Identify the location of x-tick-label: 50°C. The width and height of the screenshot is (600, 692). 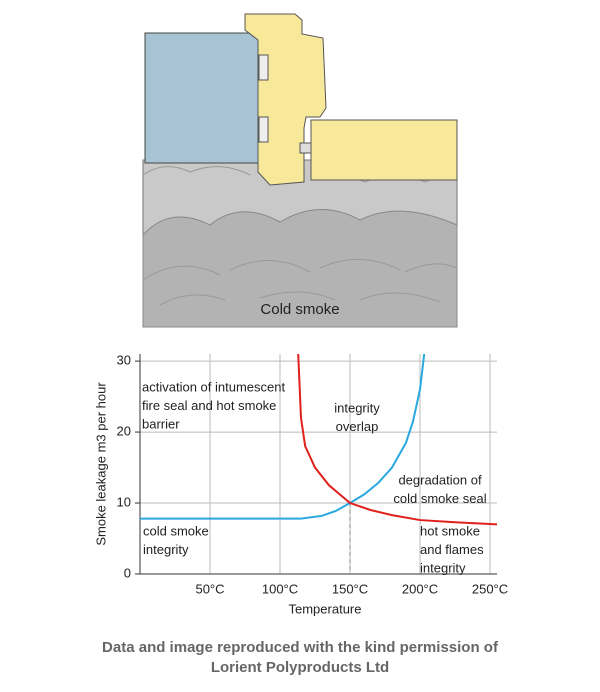
(209, 588).